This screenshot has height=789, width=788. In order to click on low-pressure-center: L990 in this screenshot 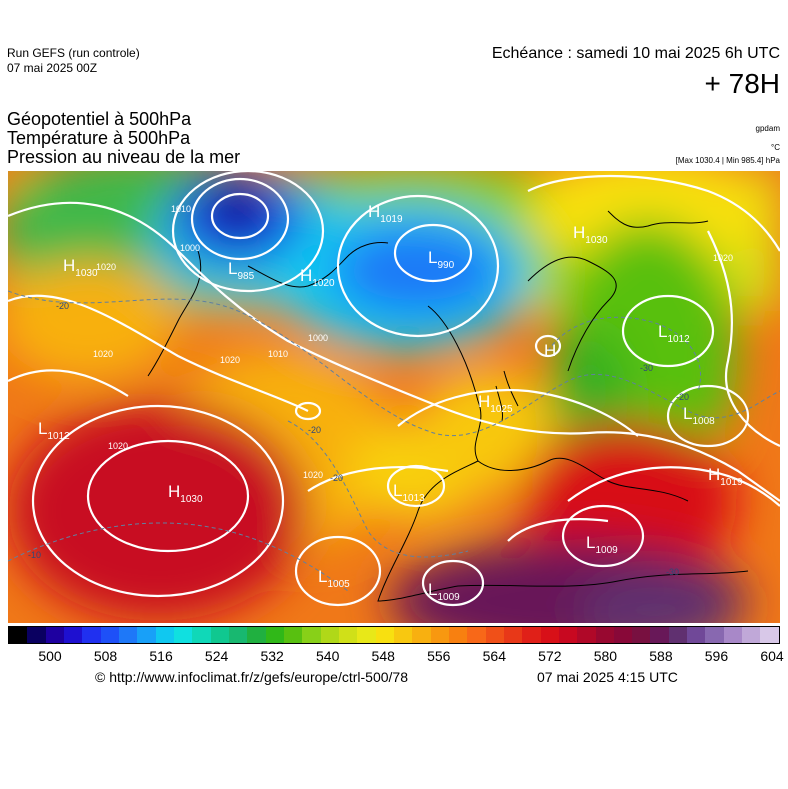, I will do `click(441, 259)`.